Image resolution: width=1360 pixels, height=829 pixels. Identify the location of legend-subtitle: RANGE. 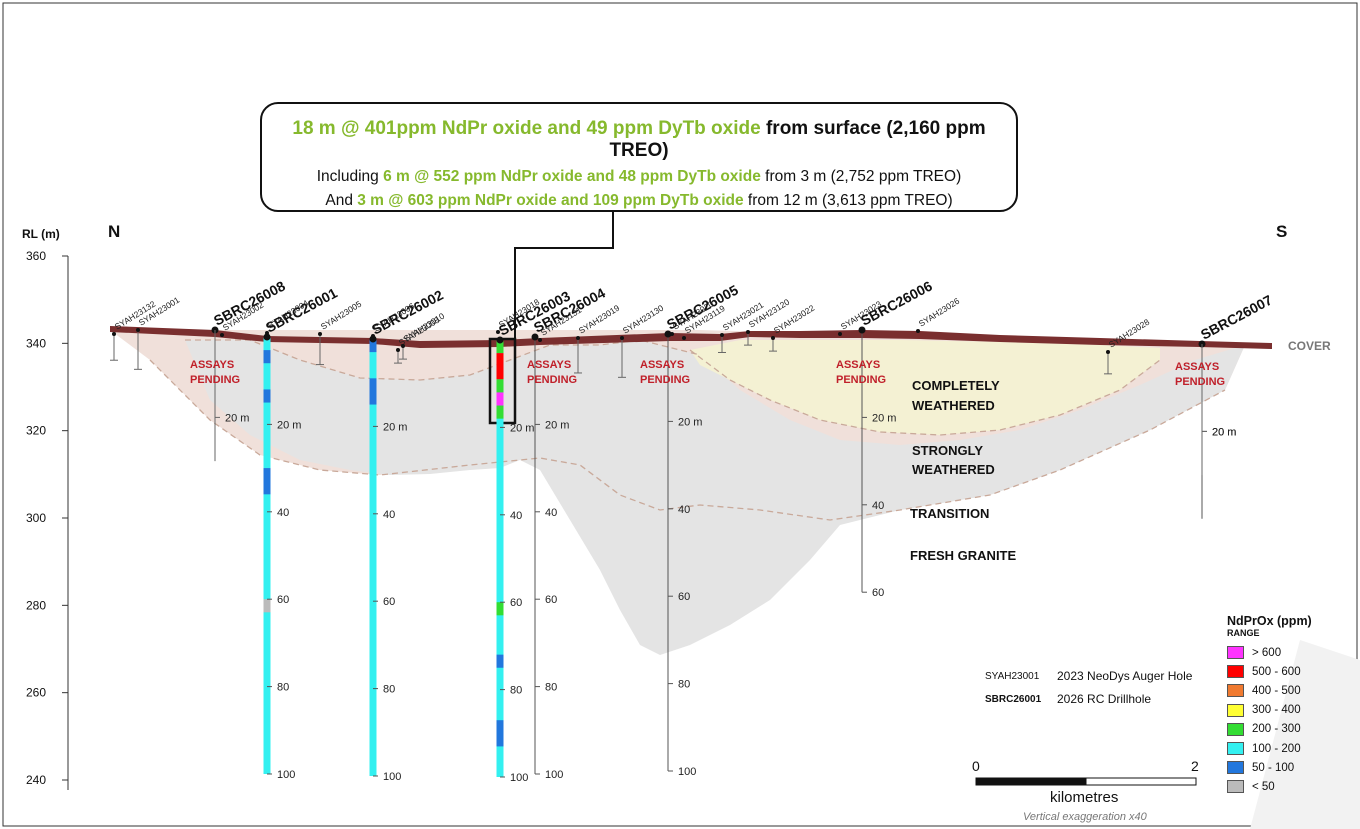
(1243, 633).